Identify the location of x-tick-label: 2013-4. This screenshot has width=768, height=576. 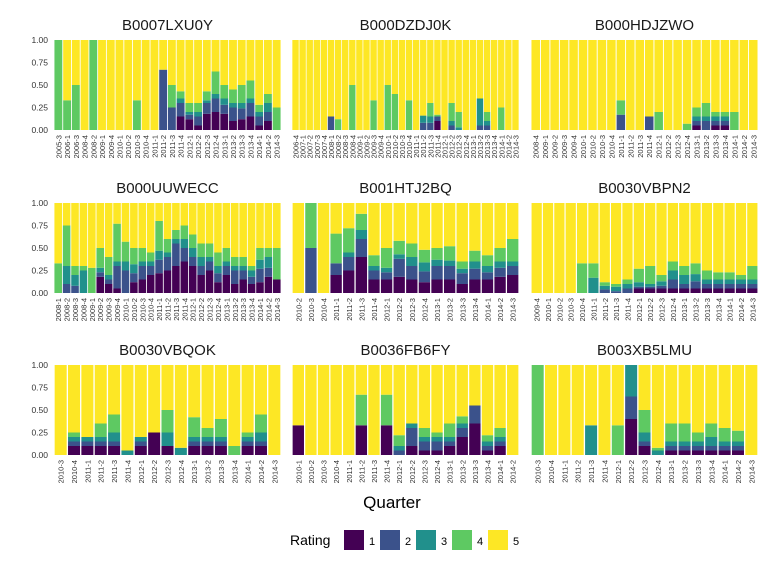
(252, 309).